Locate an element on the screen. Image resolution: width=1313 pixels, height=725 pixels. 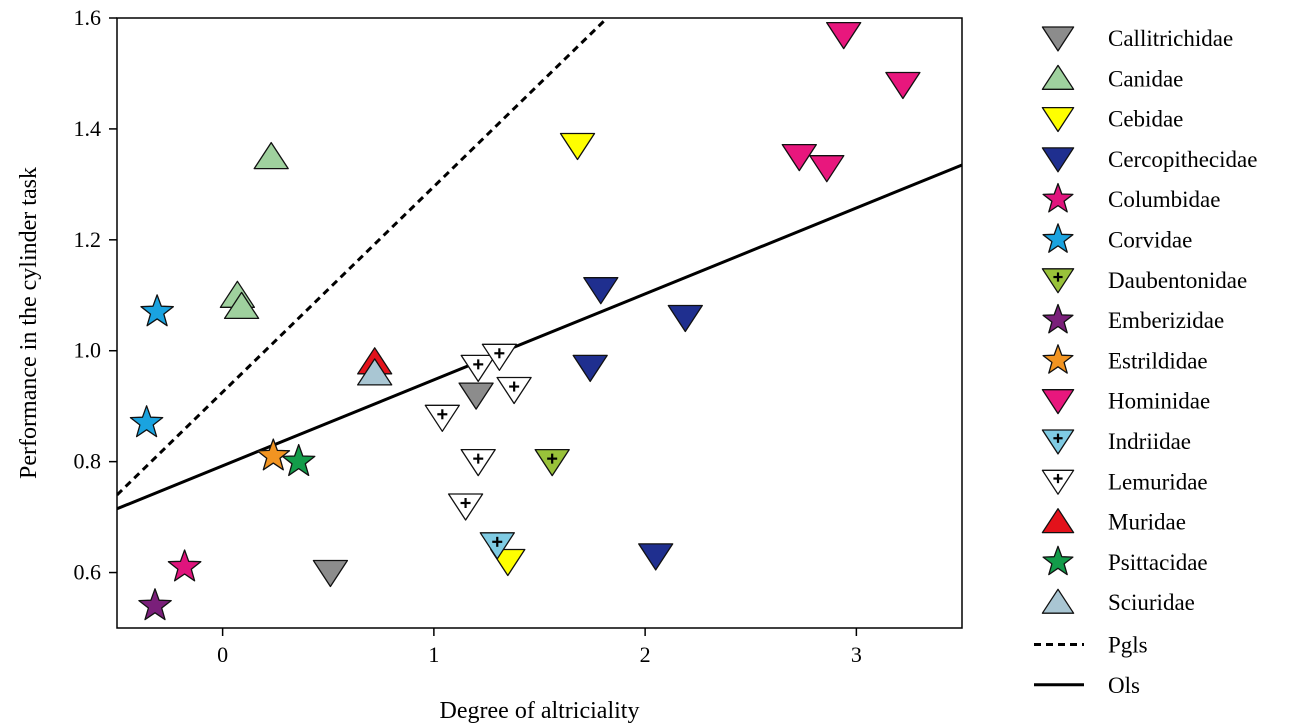
legend-marker-columbidae is located at coordinates (1058, 197).